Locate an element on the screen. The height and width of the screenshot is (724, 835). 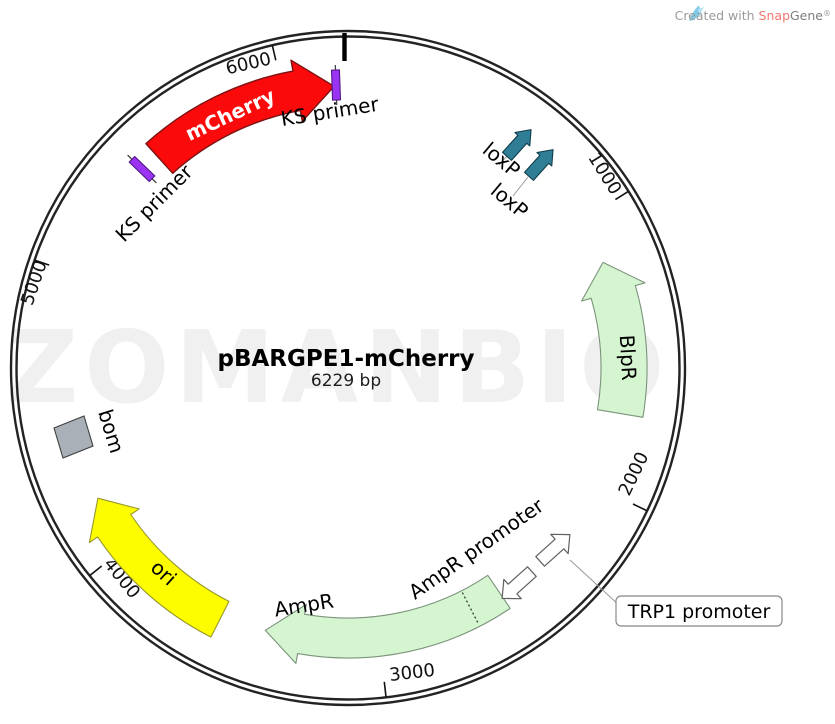
tick-label-2000: 2000 is located at coordinates (634, 474).